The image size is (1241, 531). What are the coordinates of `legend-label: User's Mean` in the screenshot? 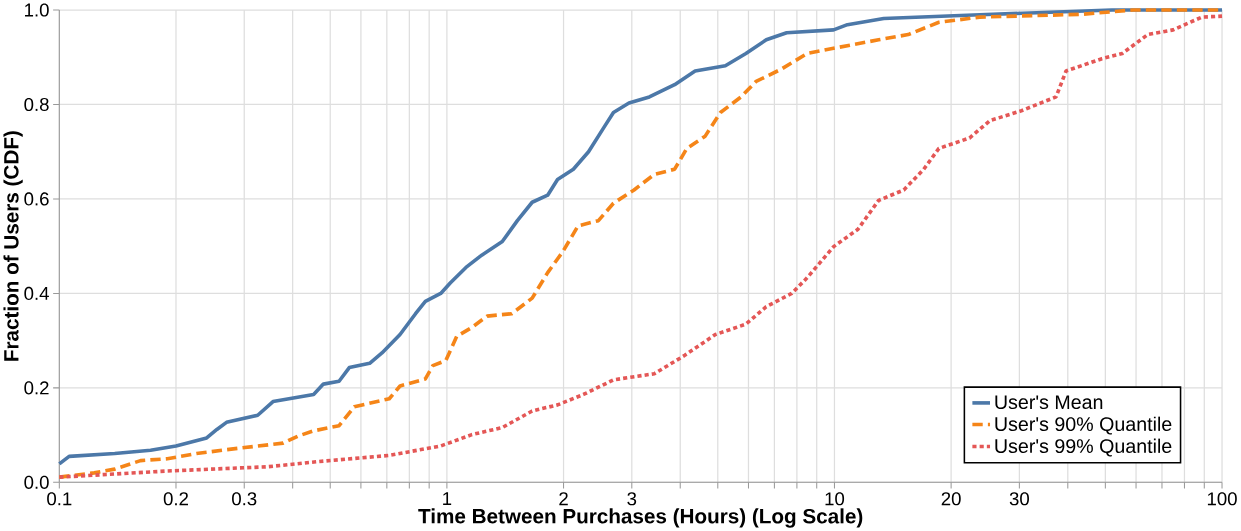 It's located at (1049, 402).